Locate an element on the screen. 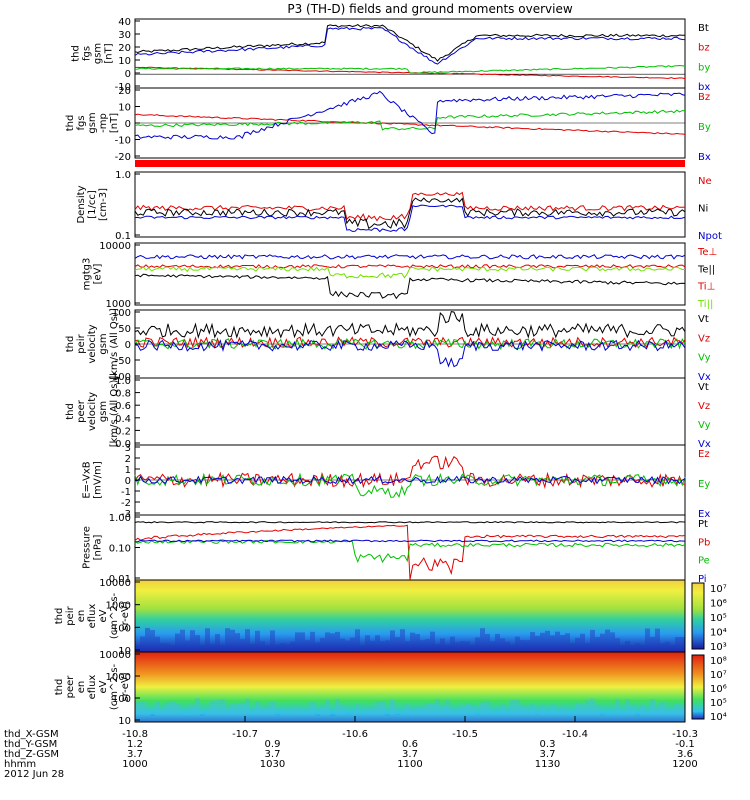 The width and height of the screenshot is (750, 800). legend-Ey: Ey is located at coordinates (704, 484).